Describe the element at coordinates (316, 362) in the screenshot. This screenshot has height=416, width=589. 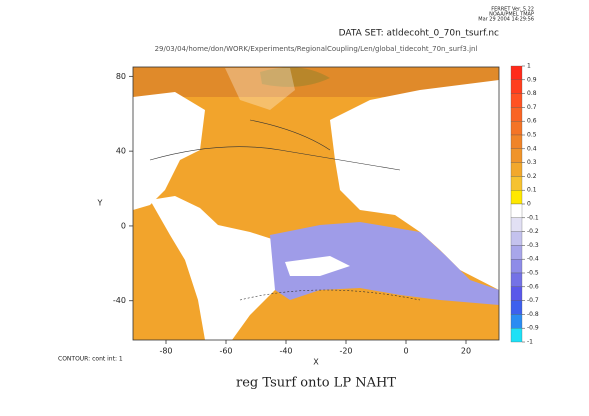
I see `x-axis-label: X` at that location.